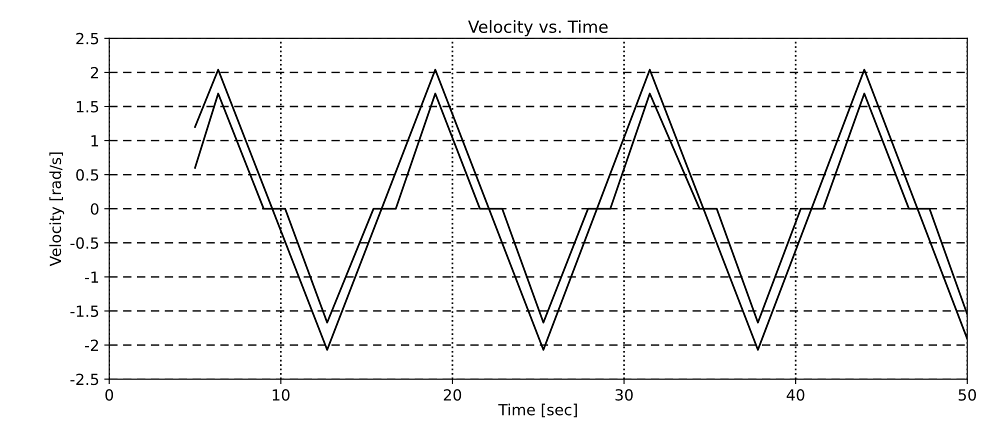 This screenshot has height=426, width=984. What do you see at coordinates (84, 380) in the screenshot?
I see `y-tick-label: -2.5` at bounding box center [84, 380].